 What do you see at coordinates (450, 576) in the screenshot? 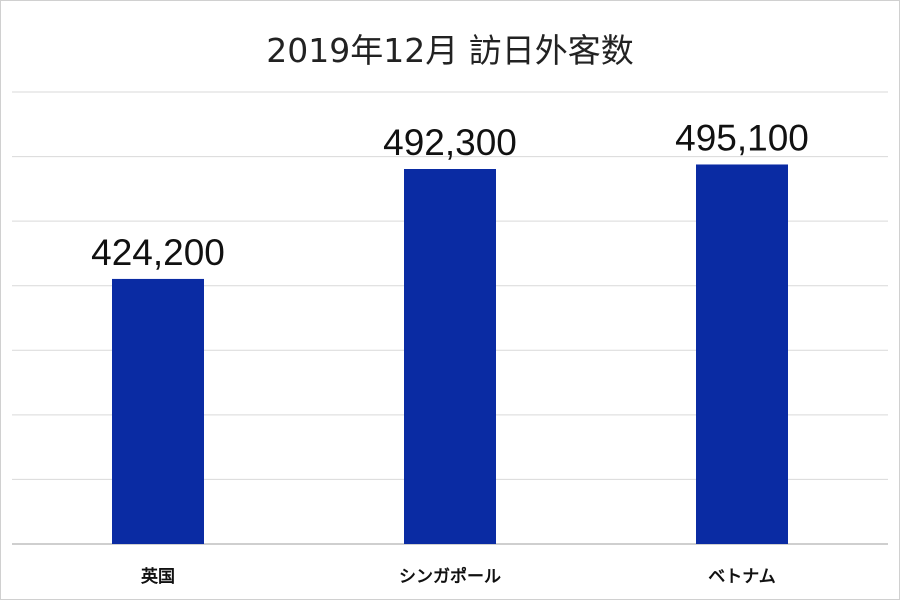
I see `category-label: シンガポール` at bounding box center [450, 576].